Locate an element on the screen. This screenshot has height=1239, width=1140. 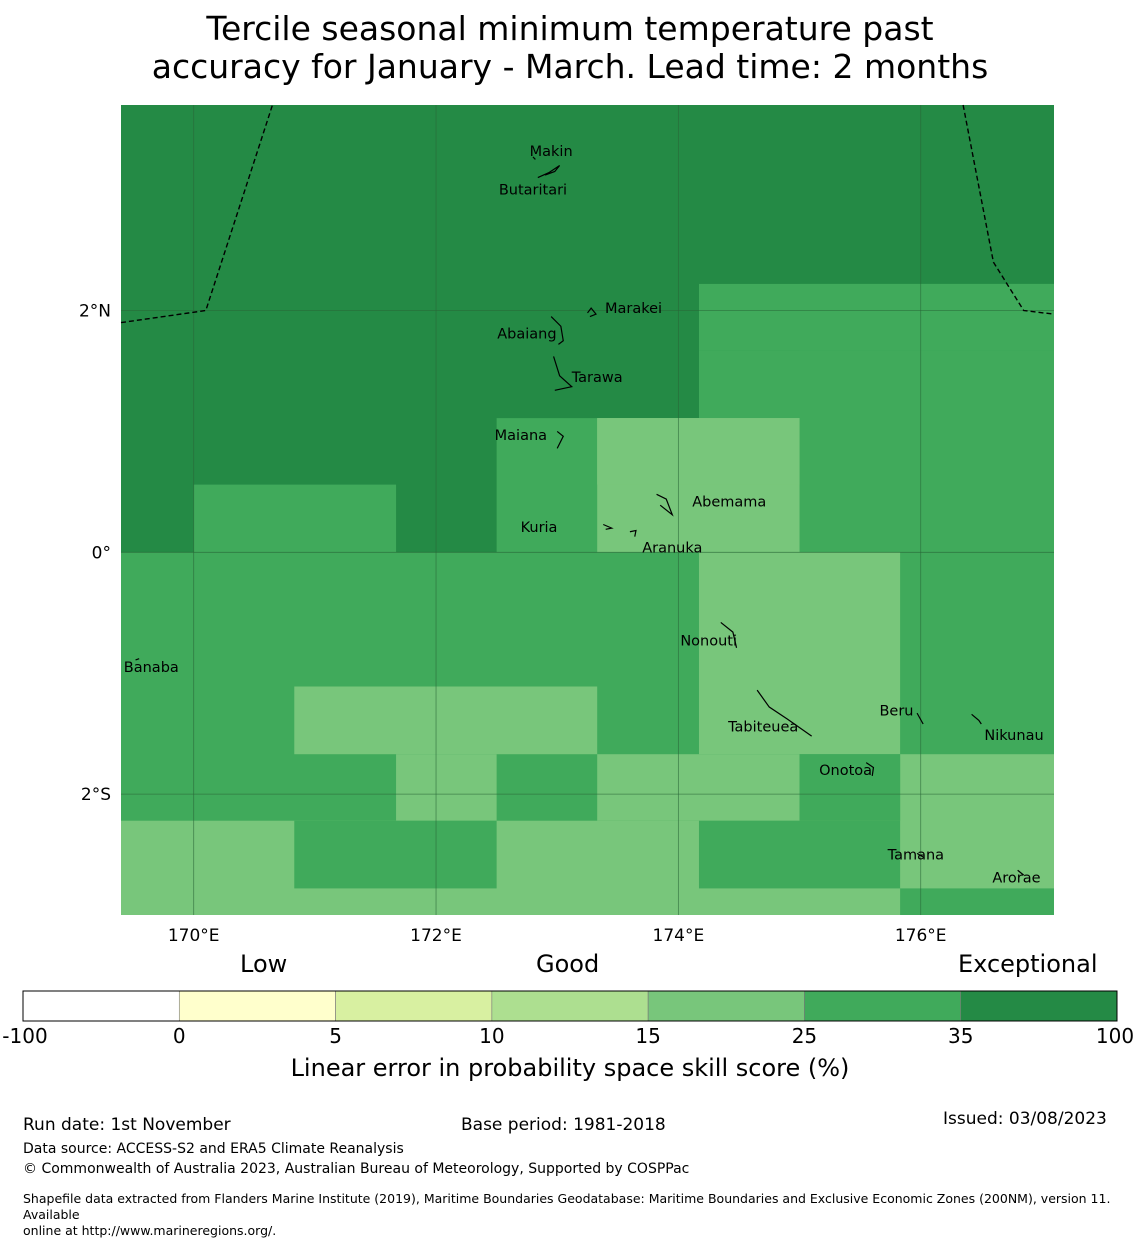
colorbar-segment-good_low is located at coordinates (570, 1006).